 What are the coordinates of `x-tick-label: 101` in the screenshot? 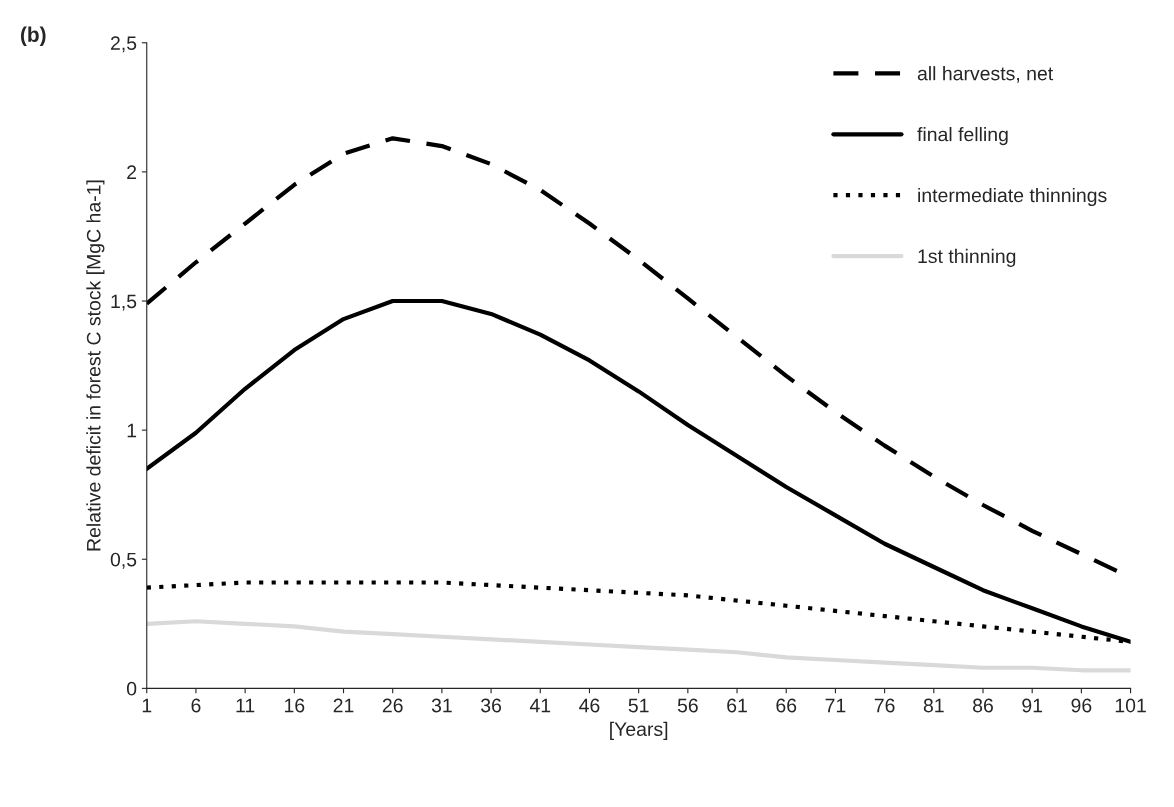 It's located at (1130, 705).